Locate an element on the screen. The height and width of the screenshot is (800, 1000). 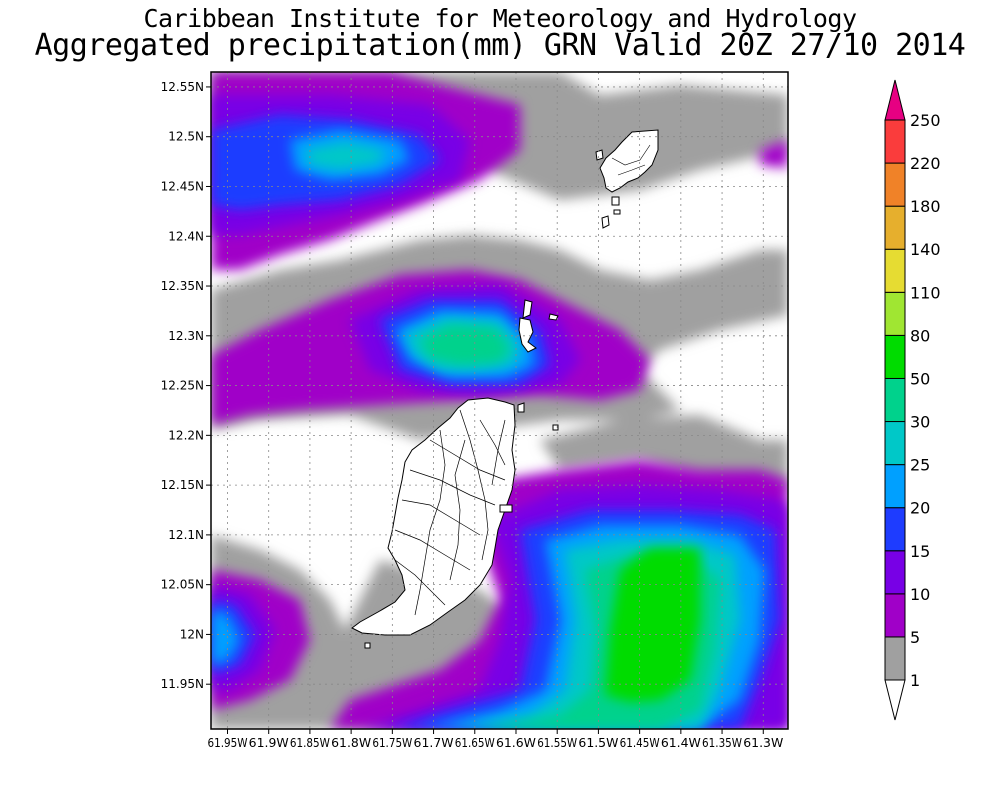
colorbar-label: 50 is located at coordinates (920, 378).